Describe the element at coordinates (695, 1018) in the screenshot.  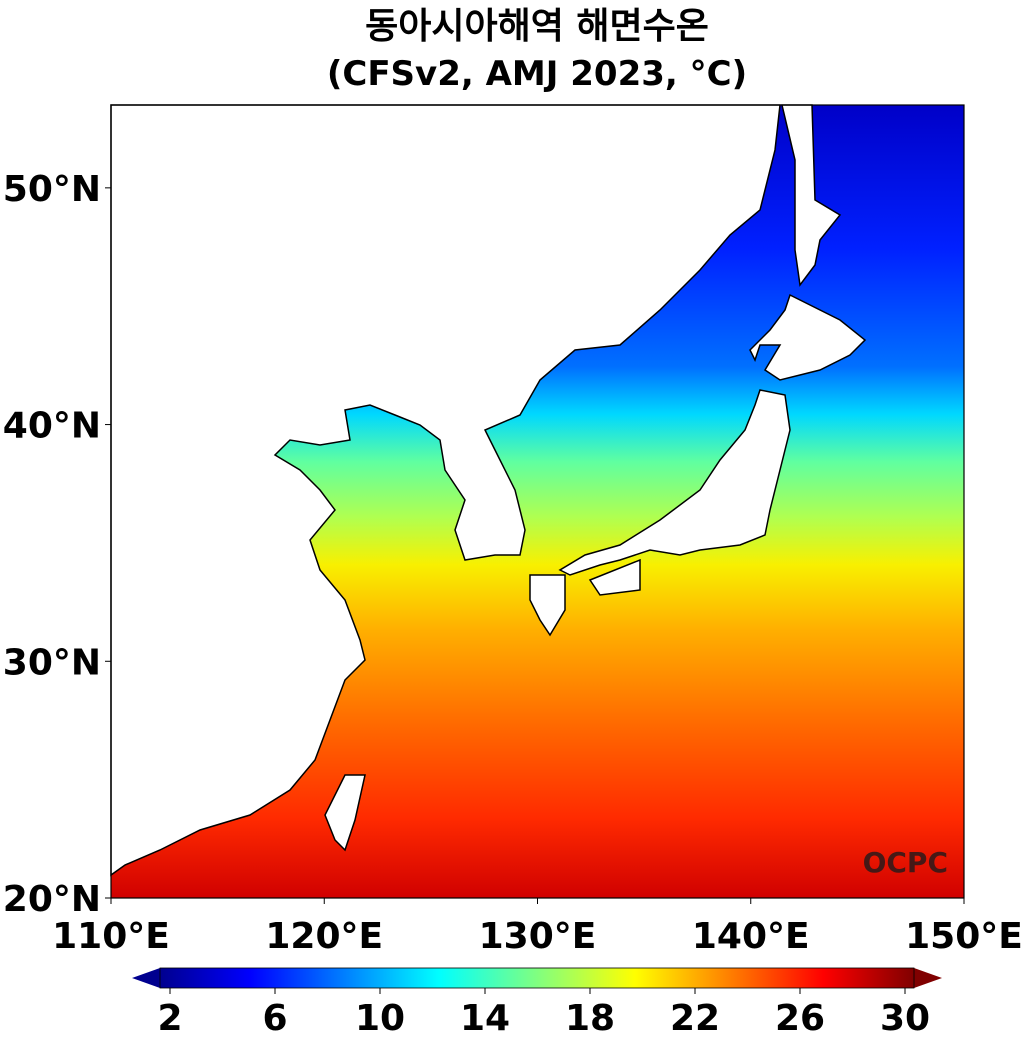
I see `colorbar-tick-label: 22` at that location.